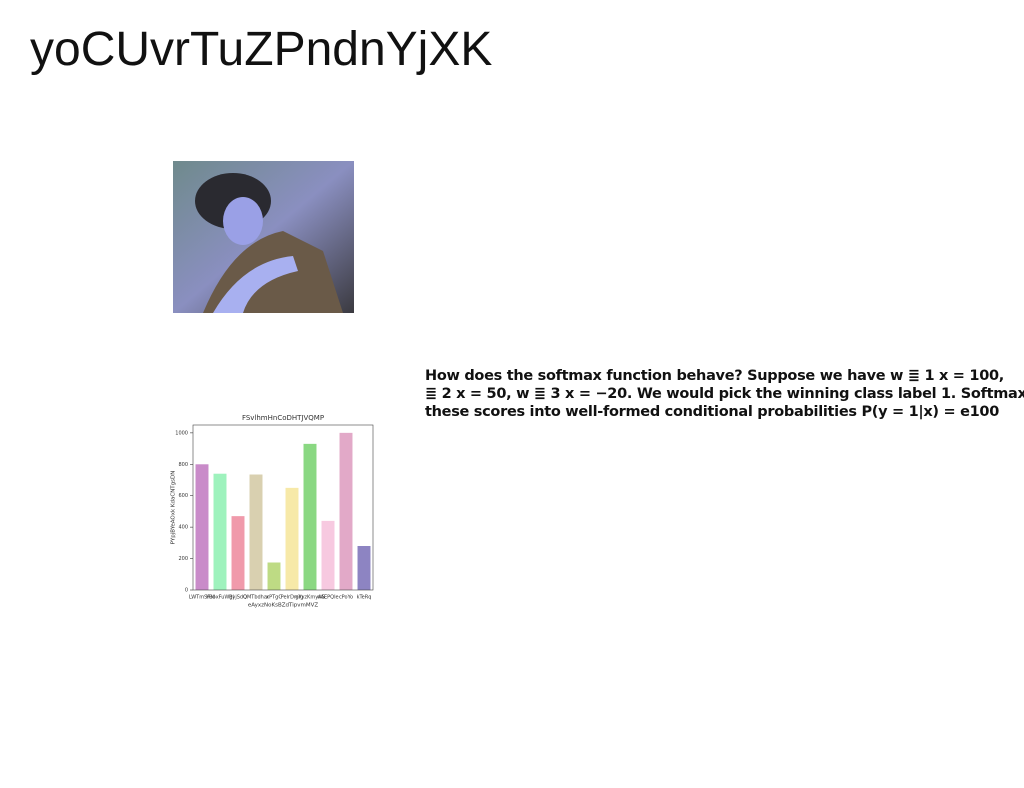 The height and width of the screenshot is (788, 1024). I want to click on y-tick-label: 400, so click(183, 528).